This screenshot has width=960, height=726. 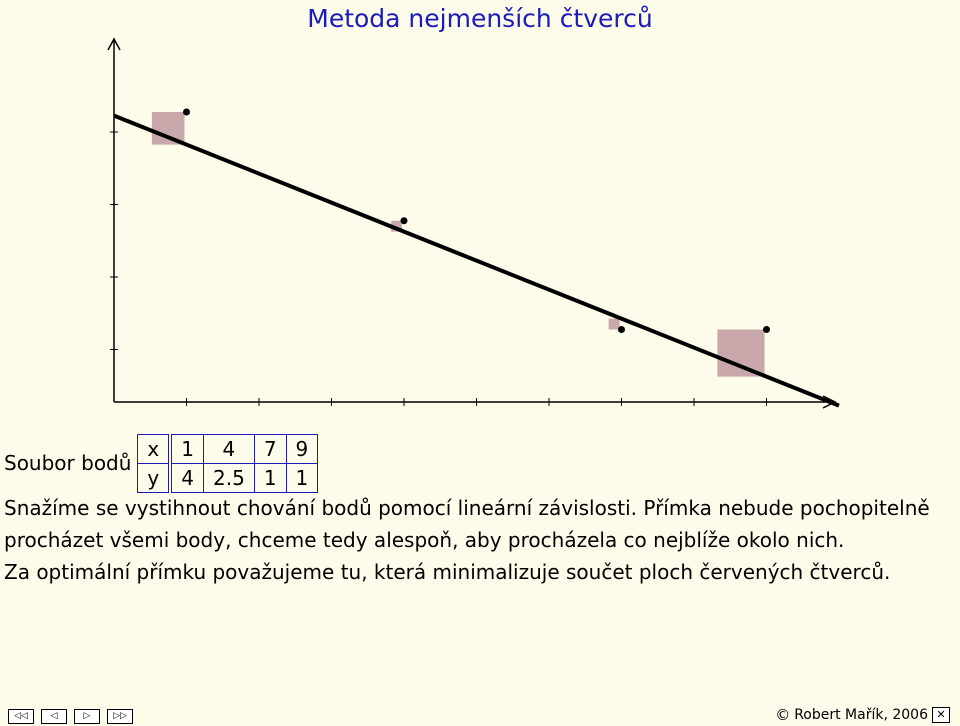 I want to click on footer: © Robert Mařík, 2006 ✕, so click(x=862, y=715).